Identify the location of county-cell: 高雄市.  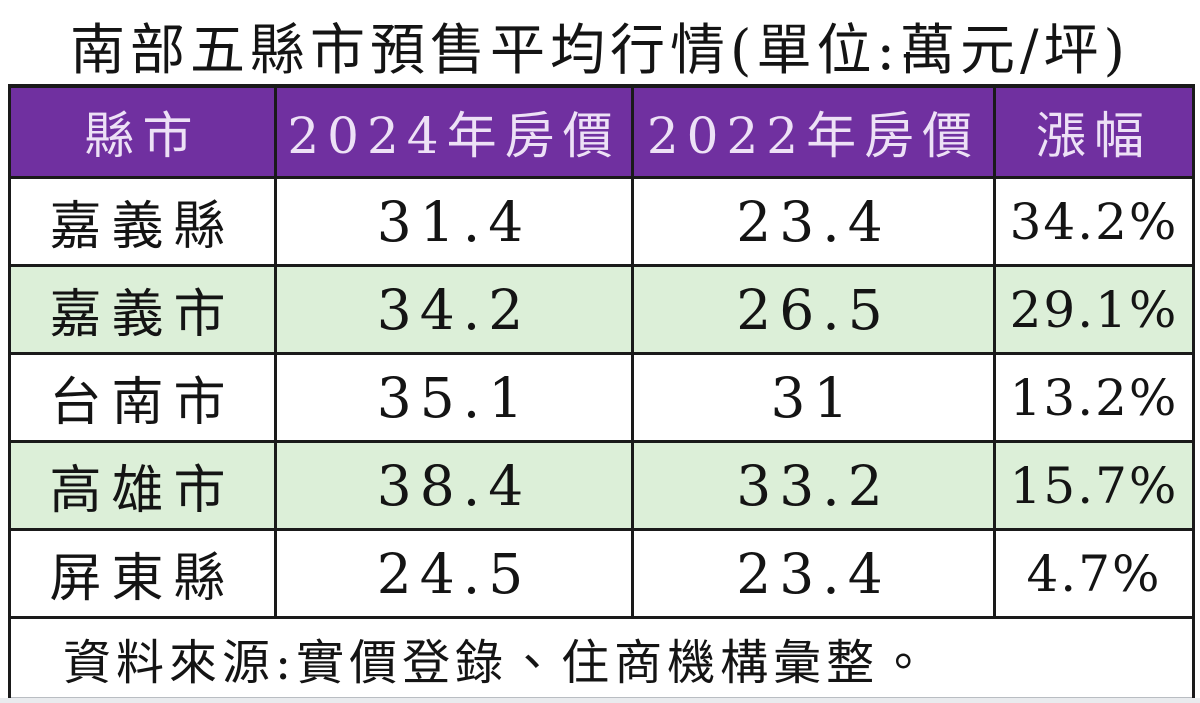
(142, 485).